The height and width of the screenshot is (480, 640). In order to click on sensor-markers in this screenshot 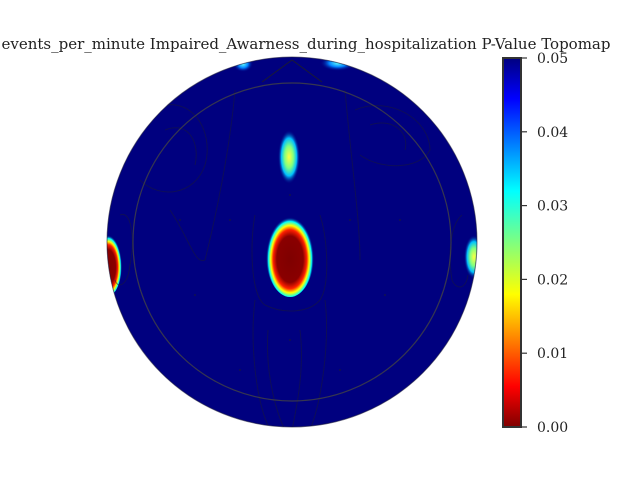, I will do `click(290, 282)`.